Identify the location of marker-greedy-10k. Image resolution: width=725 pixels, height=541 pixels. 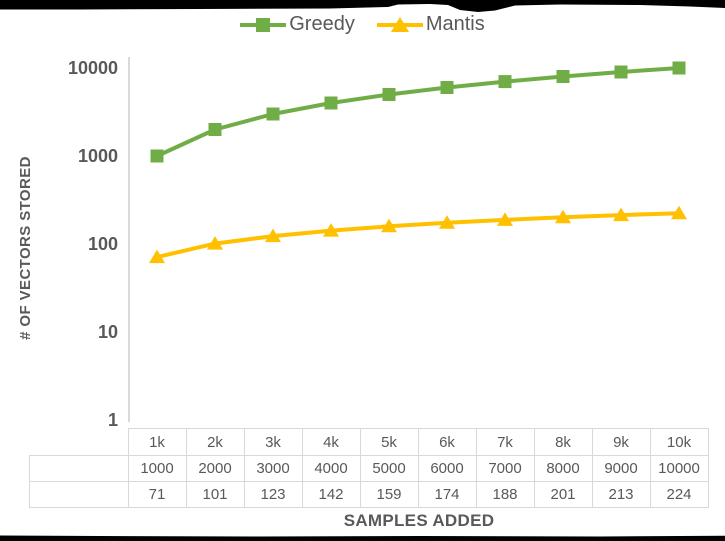
(679, 68).